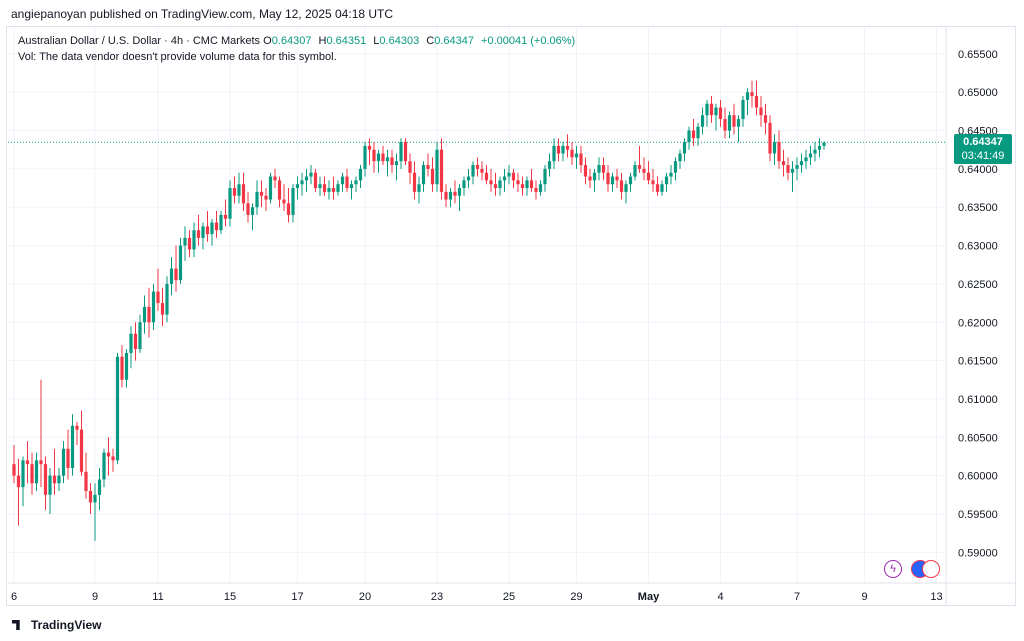  I want to click on y-tick-label: 0.63000, so click(978, 247).